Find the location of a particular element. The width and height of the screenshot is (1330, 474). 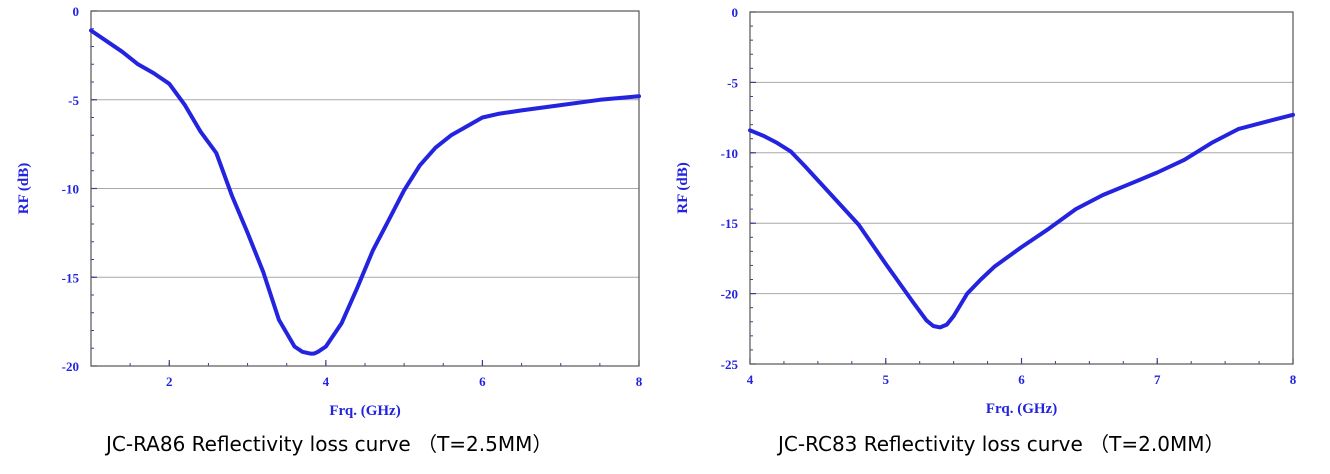

x-tick-label: 5 is located at coordinates (886, 379).